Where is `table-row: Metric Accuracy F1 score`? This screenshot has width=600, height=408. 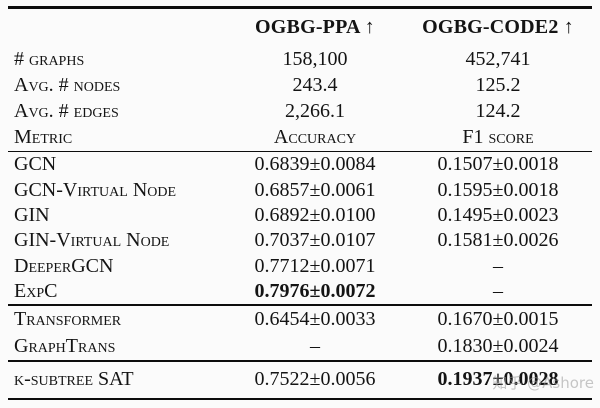 table-row: Metric Accuracy F1 score is located at coordinates (300, 138).